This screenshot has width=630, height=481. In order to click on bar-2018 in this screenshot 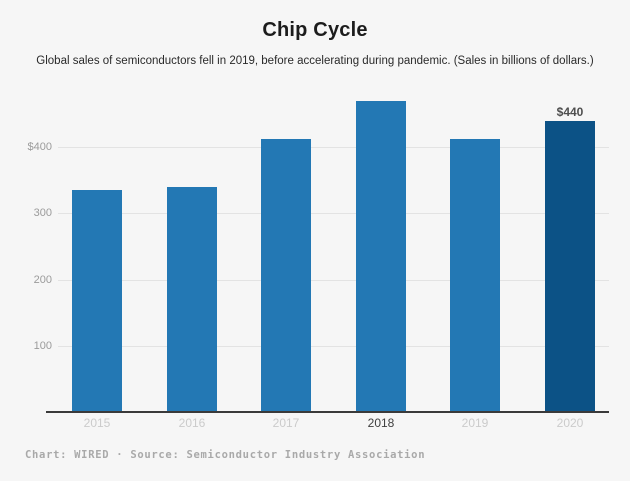, I will do `click(381, 256)`.